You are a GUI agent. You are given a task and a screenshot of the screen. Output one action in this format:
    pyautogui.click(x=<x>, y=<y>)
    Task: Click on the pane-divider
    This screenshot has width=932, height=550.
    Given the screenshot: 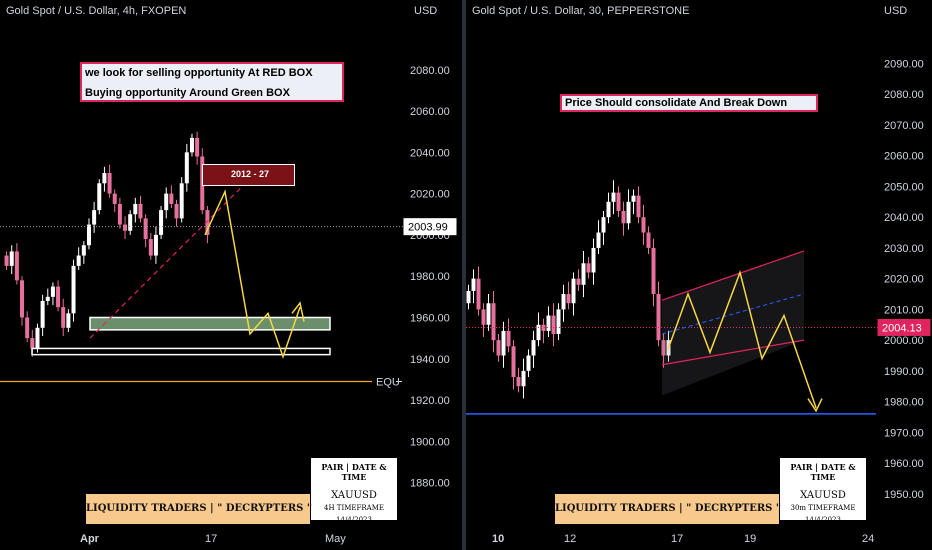 What is the action you would take?
    pyautogui.click(x=464, y=275)
    